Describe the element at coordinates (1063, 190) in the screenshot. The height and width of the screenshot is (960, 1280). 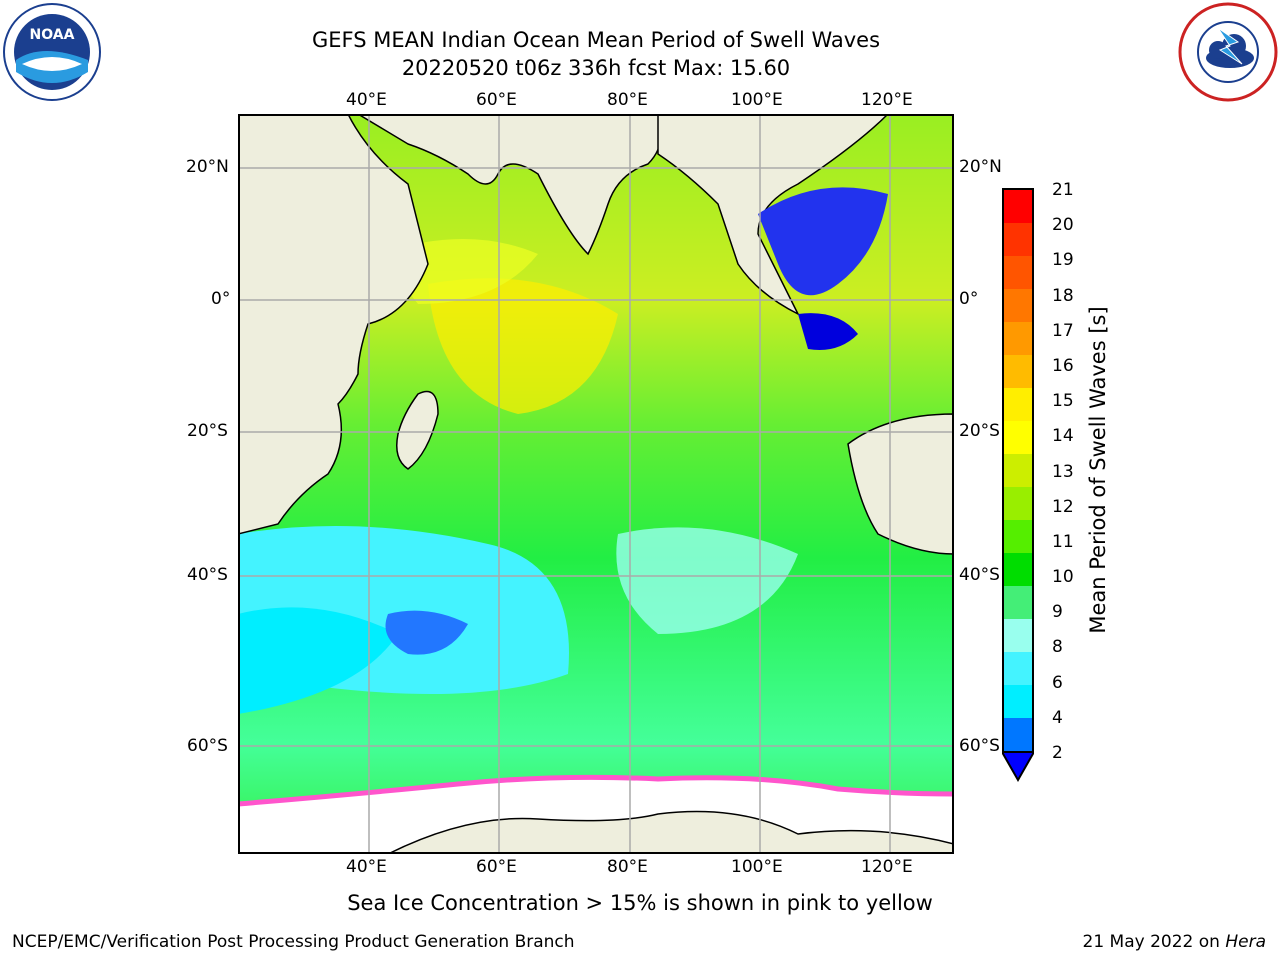
I see `colorbar-tick-label: 21` at that location.